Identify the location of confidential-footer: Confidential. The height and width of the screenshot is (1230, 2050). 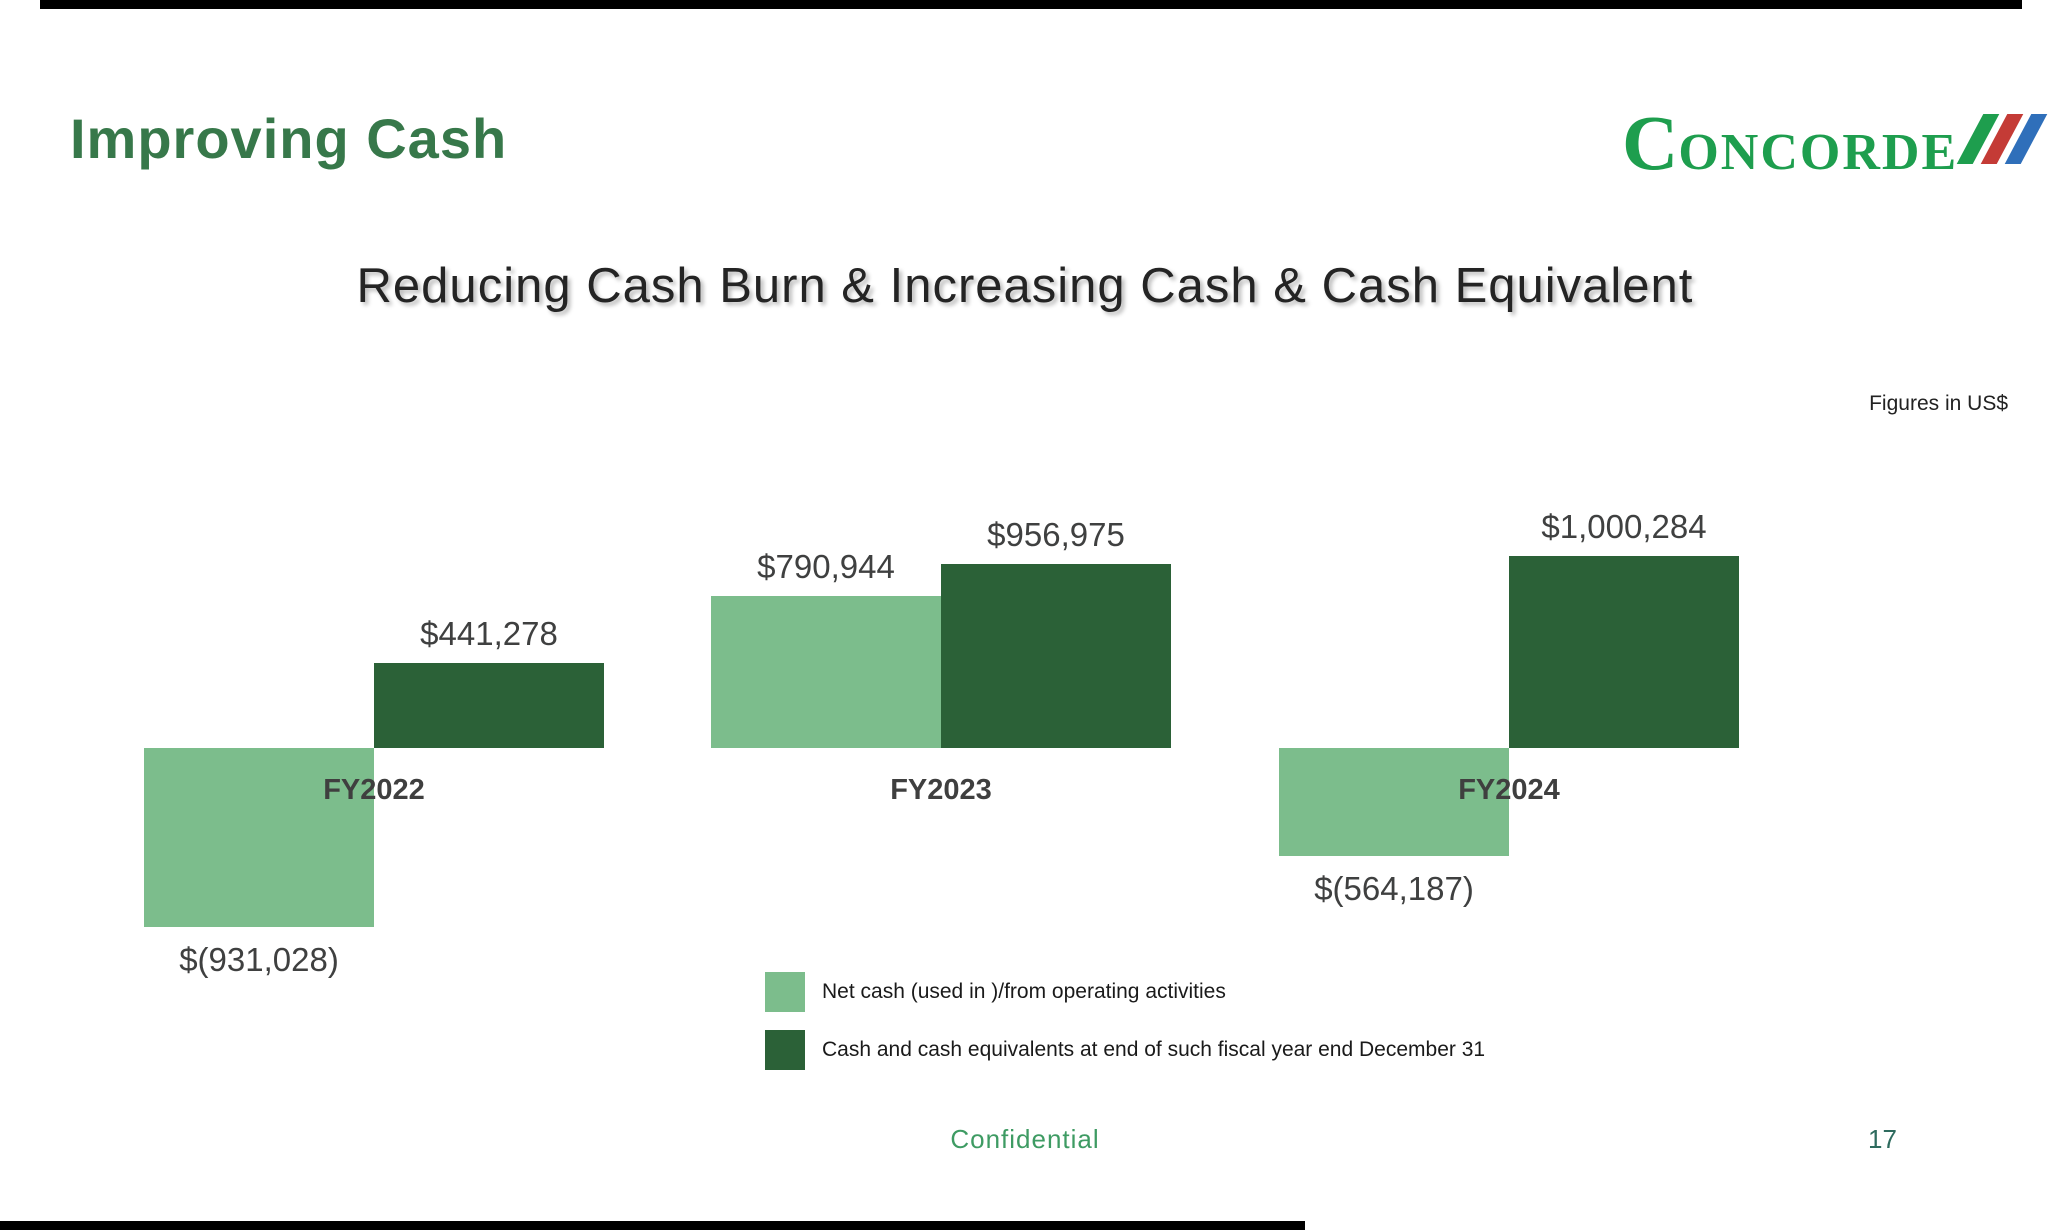
(1025, 1139).